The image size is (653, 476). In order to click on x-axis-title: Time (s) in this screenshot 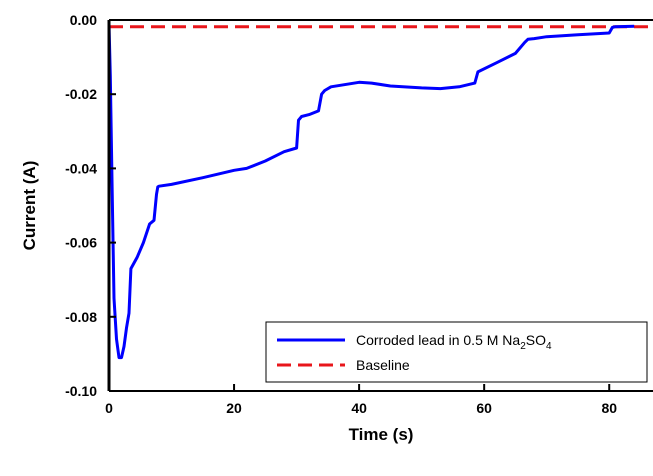, I will do `click(381, 434)`.